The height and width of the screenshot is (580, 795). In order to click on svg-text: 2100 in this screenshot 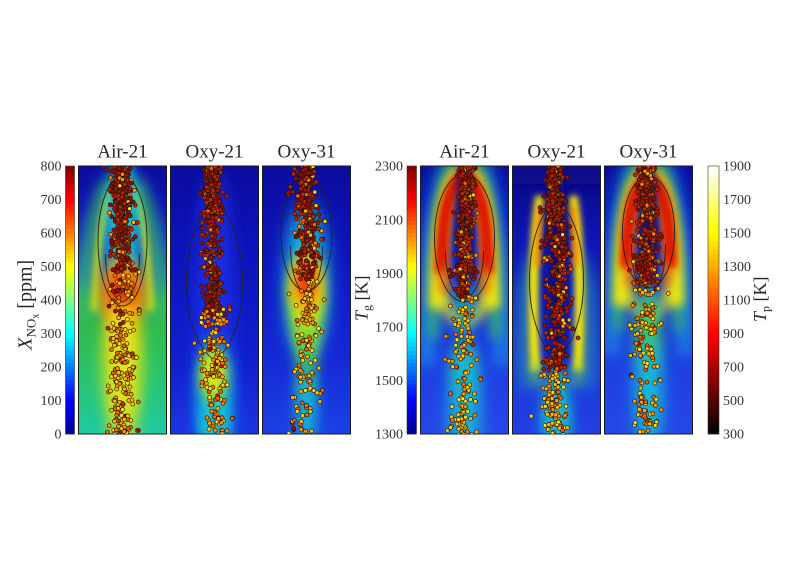, I will do `click(389, 220)`.